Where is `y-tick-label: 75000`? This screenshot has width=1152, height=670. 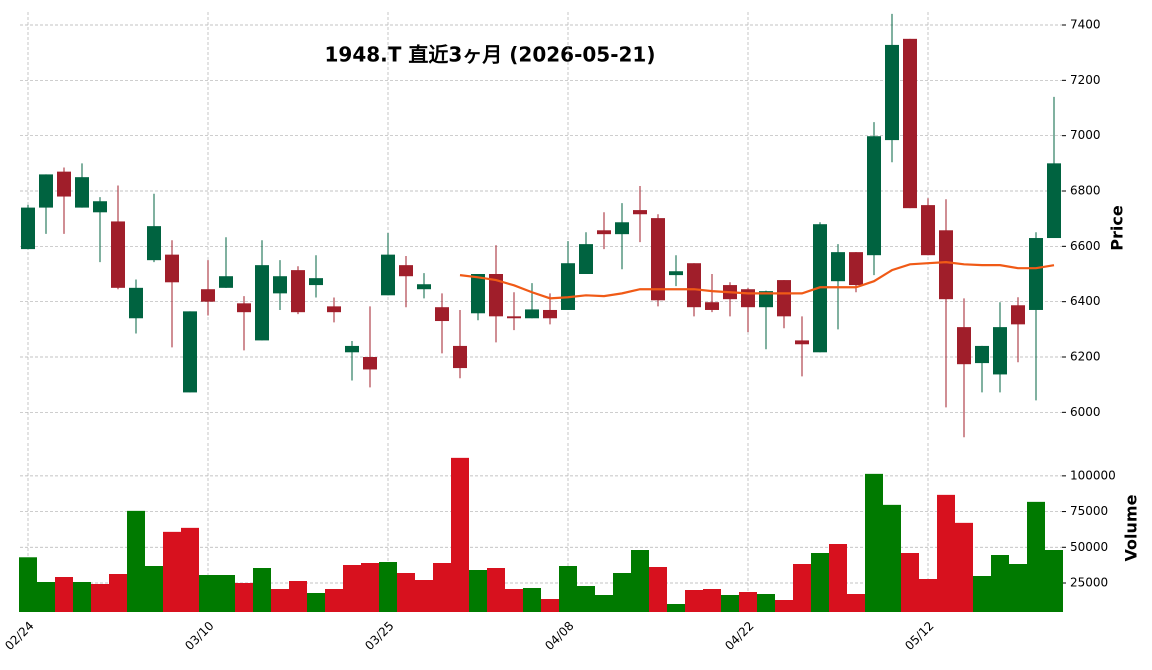
y-tick-label: 75000 is located at coordinates (1089, 511).